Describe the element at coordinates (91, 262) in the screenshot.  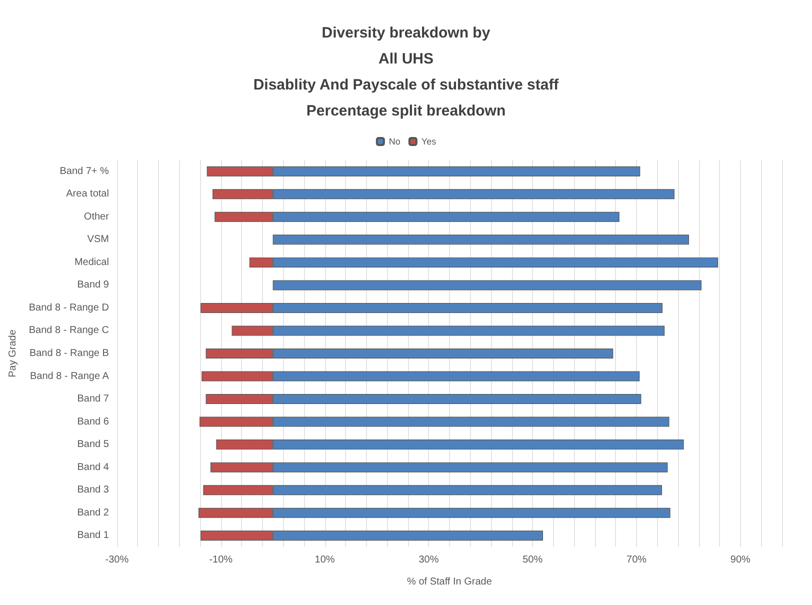
I see `y-tick-label: Medical` at that location.